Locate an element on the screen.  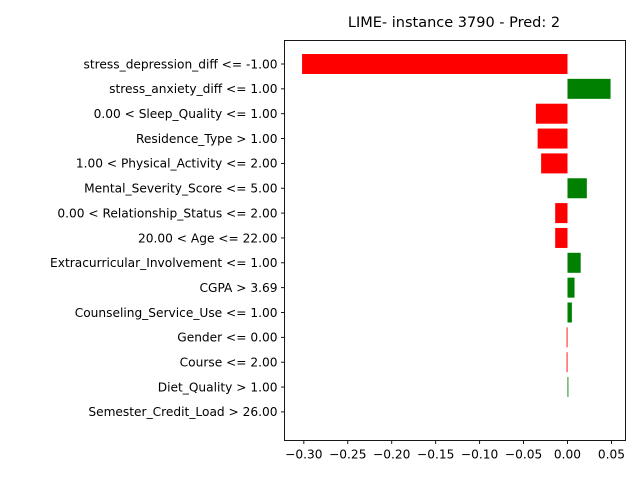
y-tick-label: 1.00 < Physical_Activity <= 2.00 is located at coordinates (177, 164).